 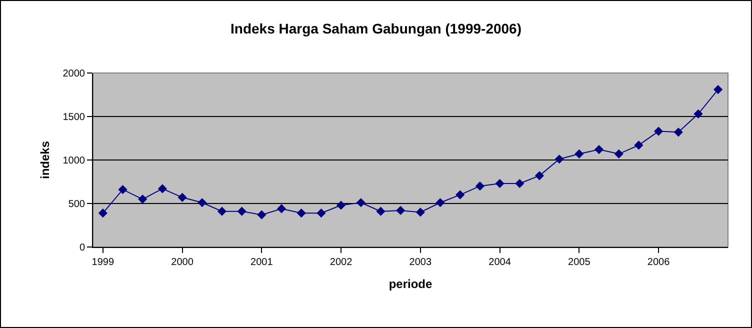 I want to click on y-axis-title: indeks, so click(x=45, y=160).